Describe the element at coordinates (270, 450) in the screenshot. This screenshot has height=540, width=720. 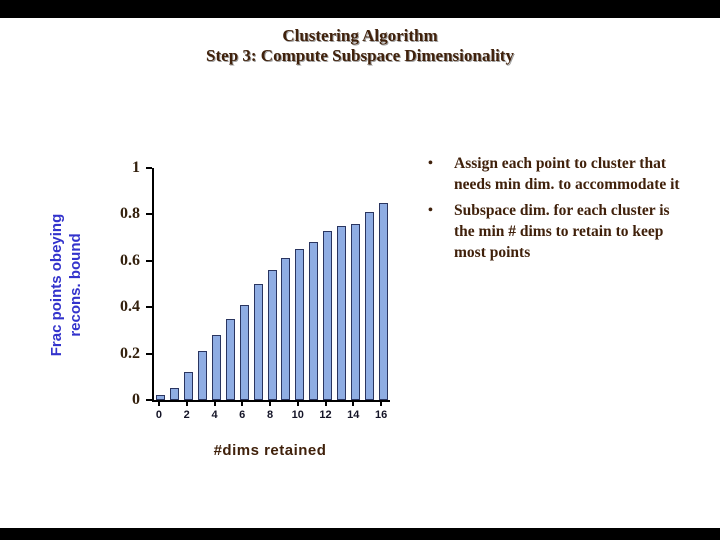
I see `x-axis-label: #dims retained` at that location.